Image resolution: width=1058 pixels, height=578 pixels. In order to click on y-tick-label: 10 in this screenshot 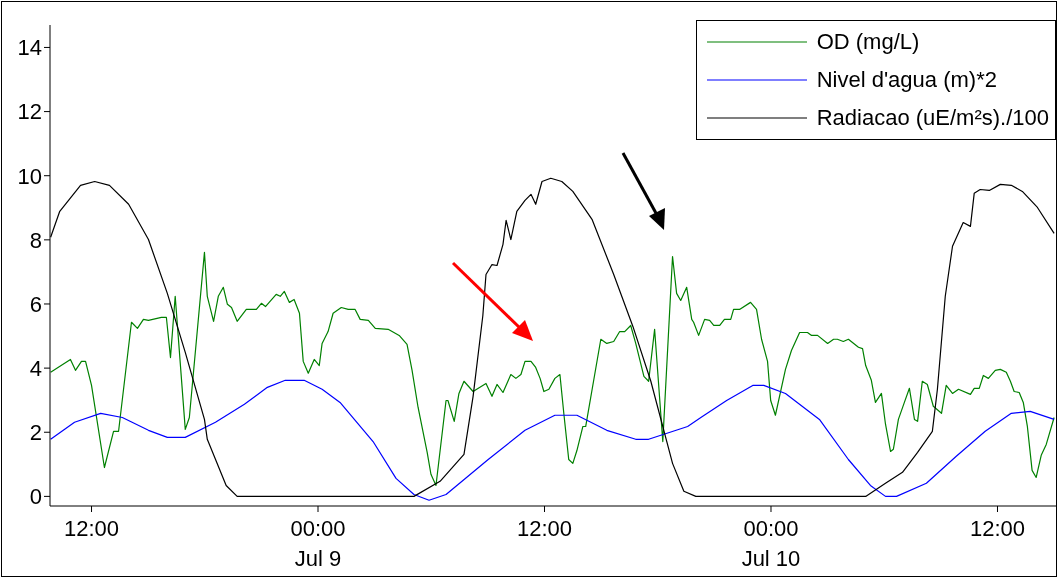, I will do `click(29, 176)`.